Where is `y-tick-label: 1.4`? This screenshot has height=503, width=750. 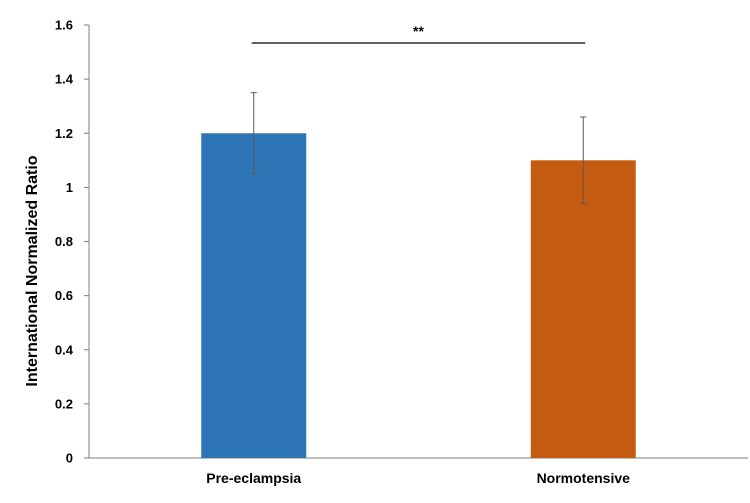 y-tick-label: 1.4 is located at coordinates (64, 79).